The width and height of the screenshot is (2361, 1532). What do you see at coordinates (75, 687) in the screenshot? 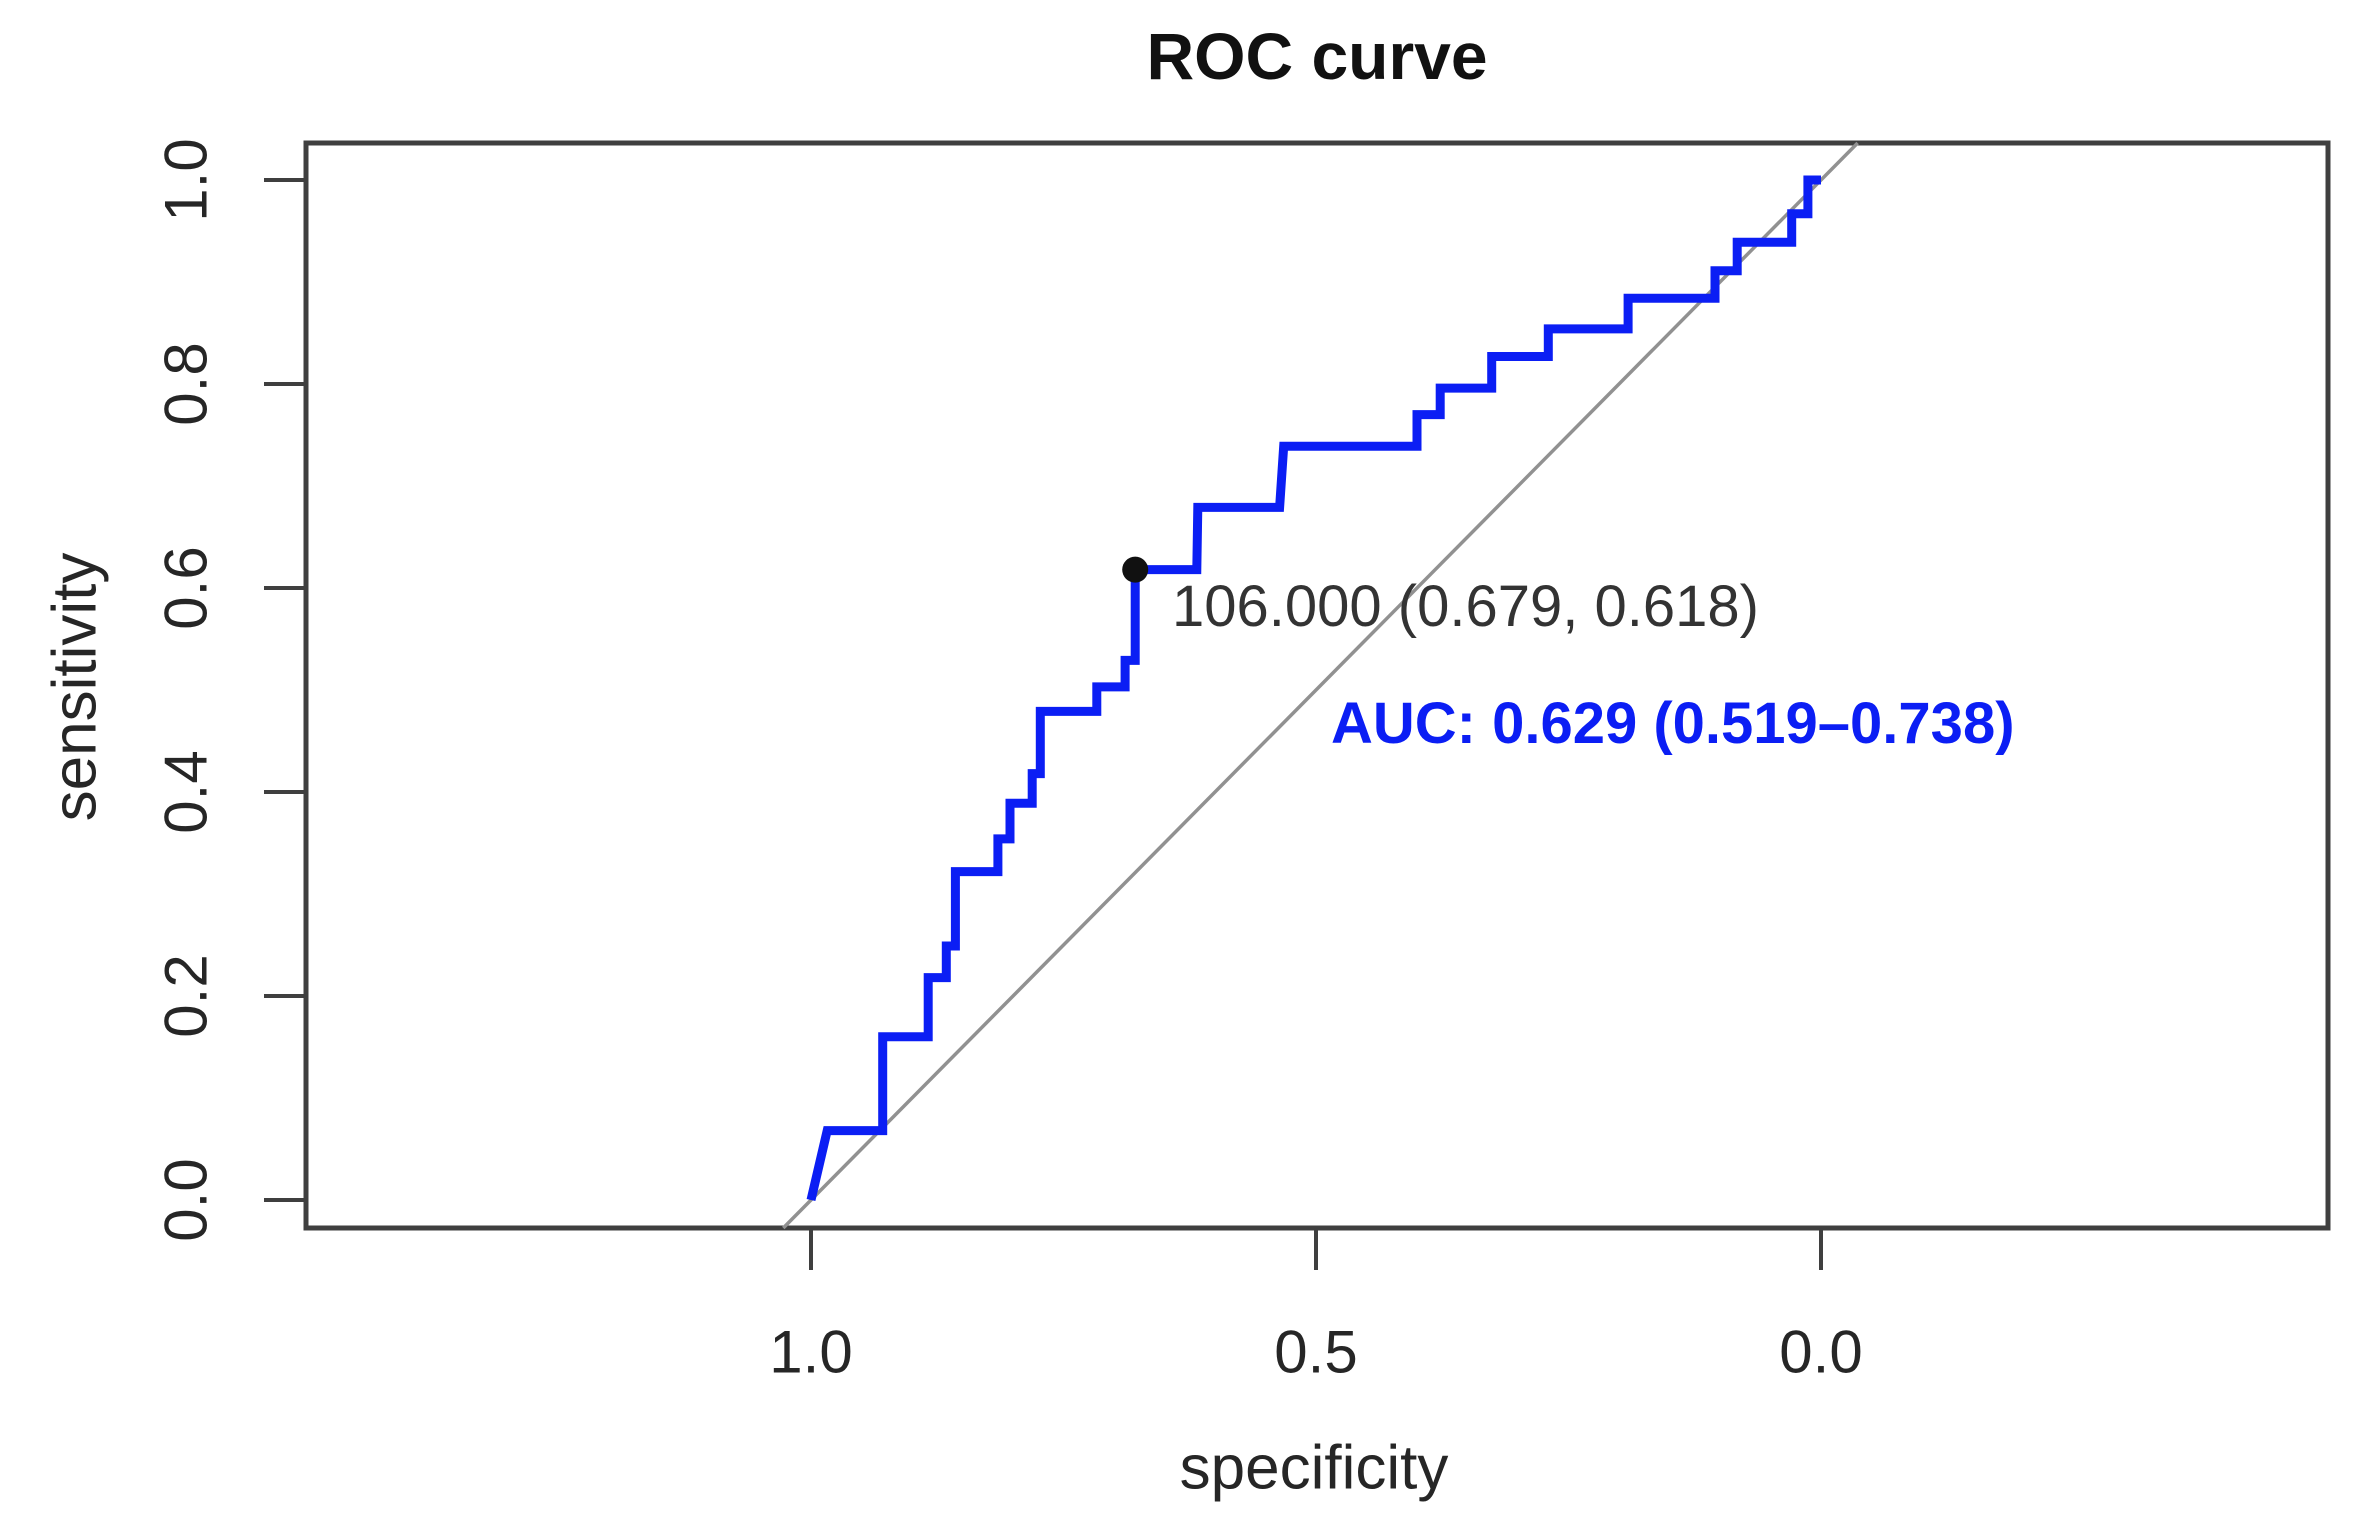
I see `y-axis-label: sensitivity` at bounding box center [75, 687].